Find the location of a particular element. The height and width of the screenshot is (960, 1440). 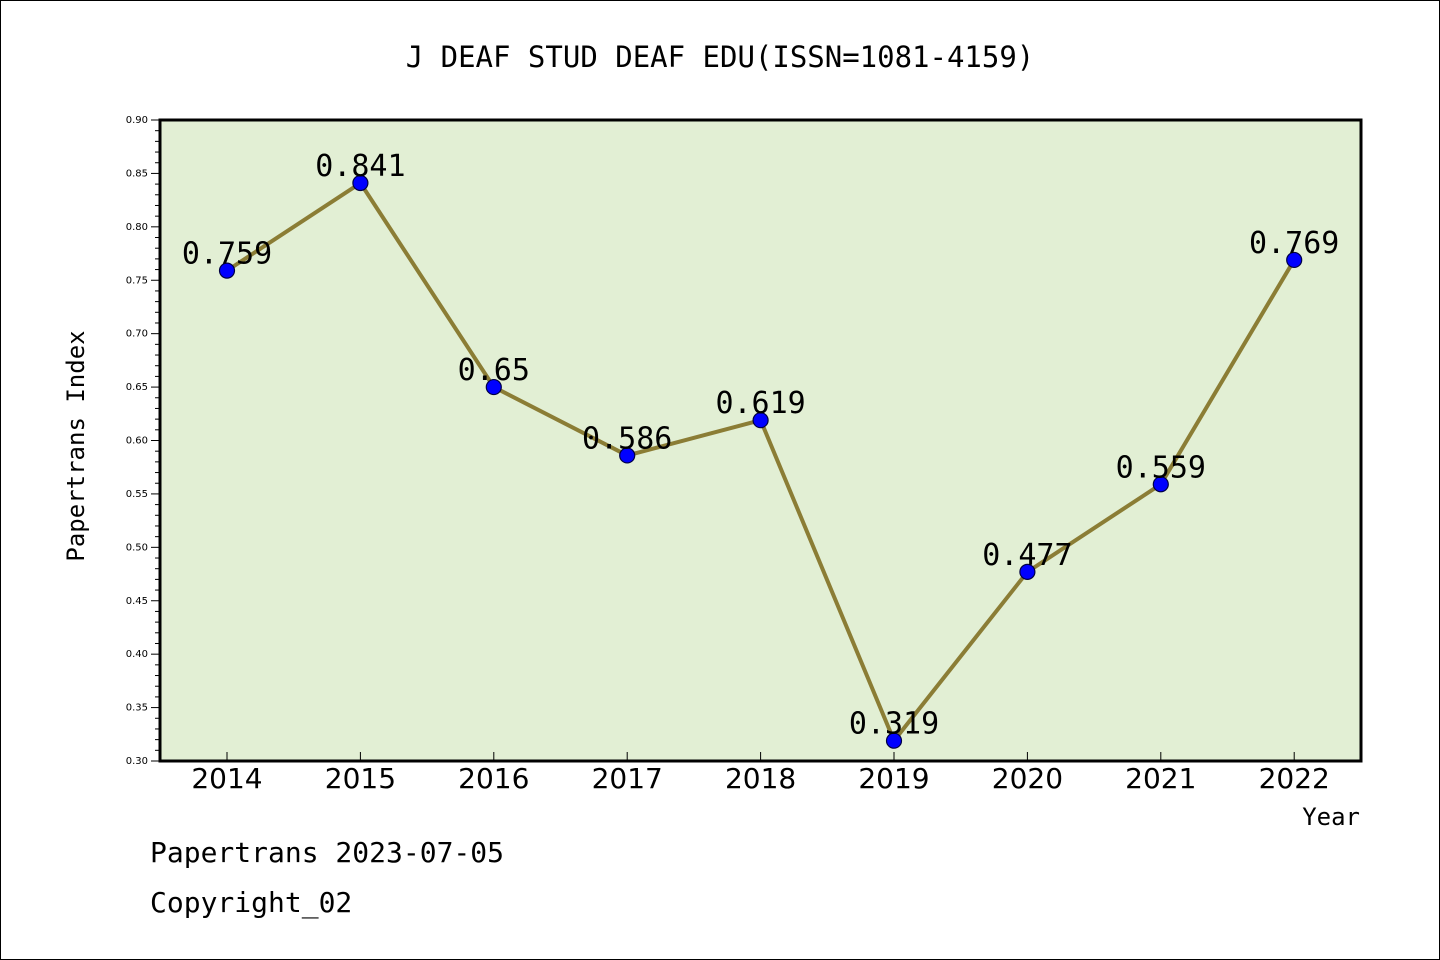

y-tick-label: 0.30 is located at coordinates (137, 761).